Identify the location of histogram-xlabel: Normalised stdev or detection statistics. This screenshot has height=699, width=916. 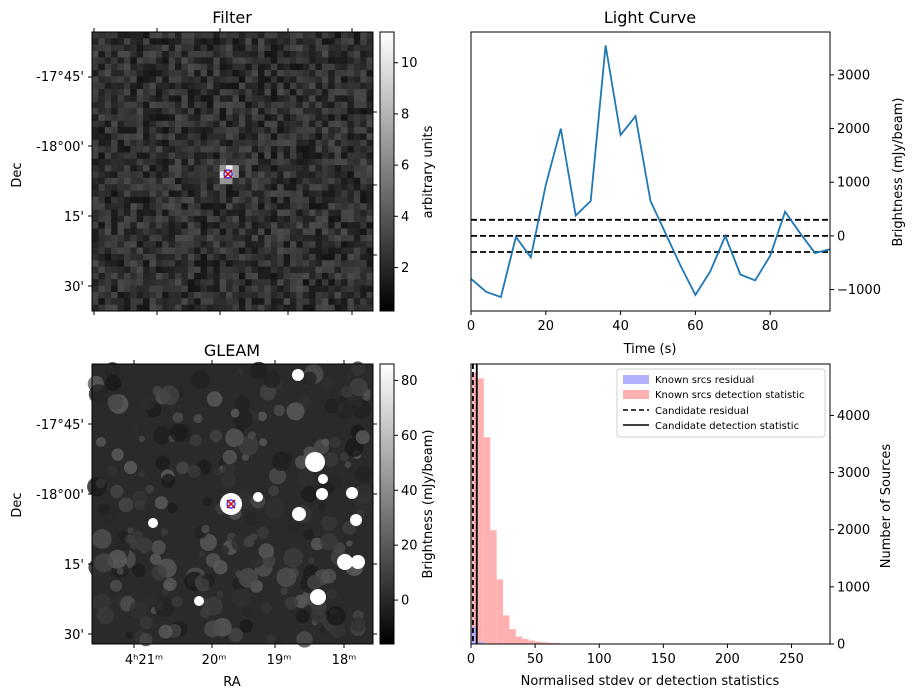
(650, 681).